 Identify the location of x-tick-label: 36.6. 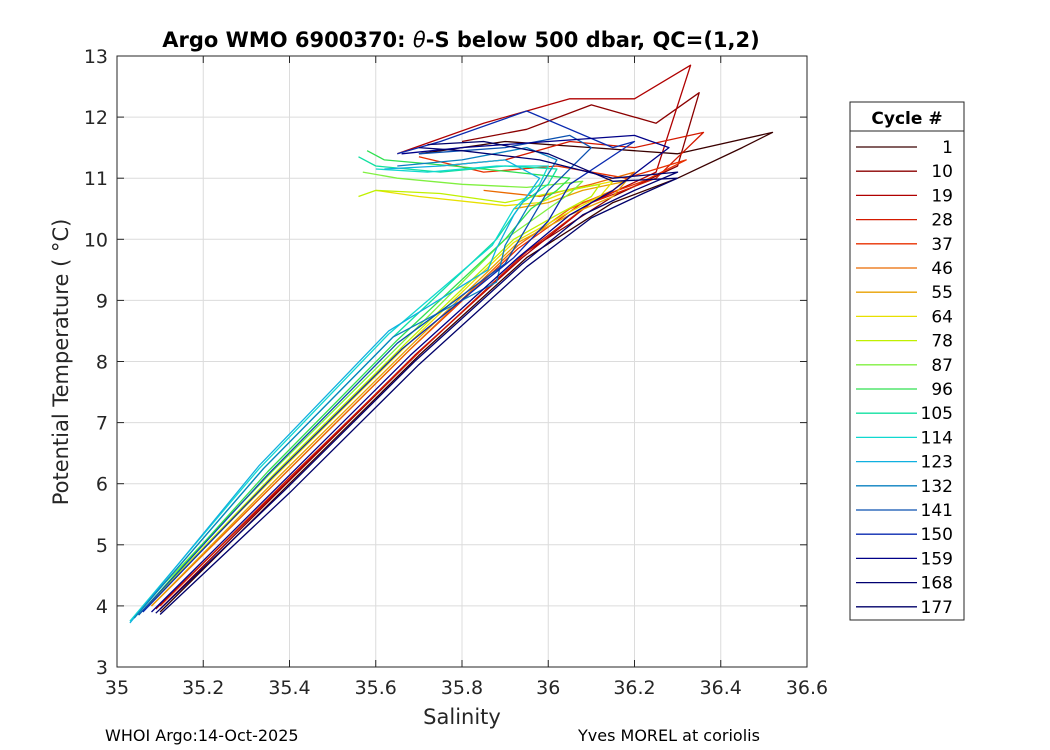
(807, 688).